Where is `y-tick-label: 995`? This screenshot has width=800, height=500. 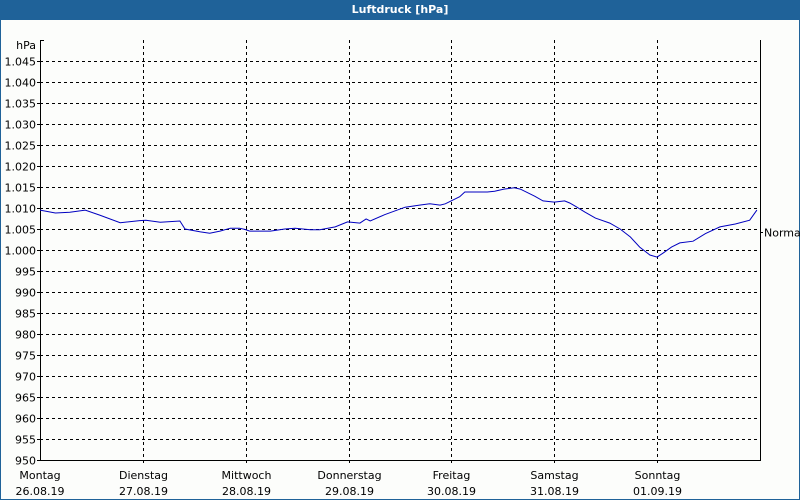 y-tick-label: 995 is located at coordinates (25, 272).